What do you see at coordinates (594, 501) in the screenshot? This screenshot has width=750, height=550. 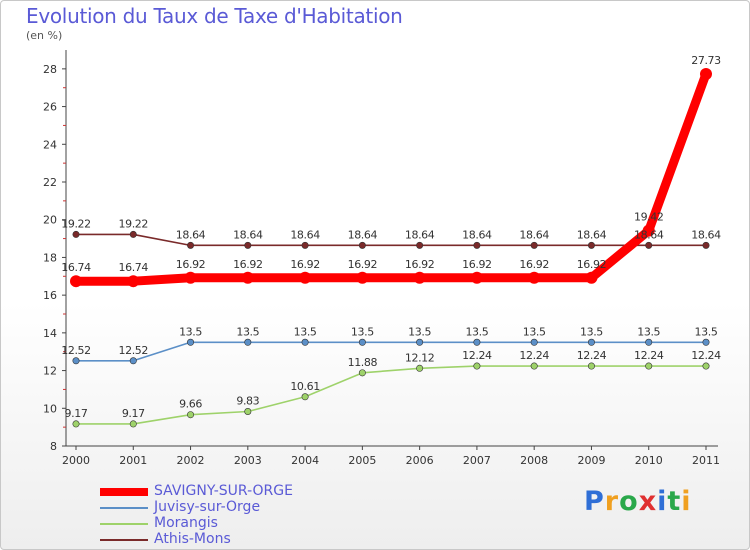 I see `logo-letter: P` at bounding box center [594, 501].